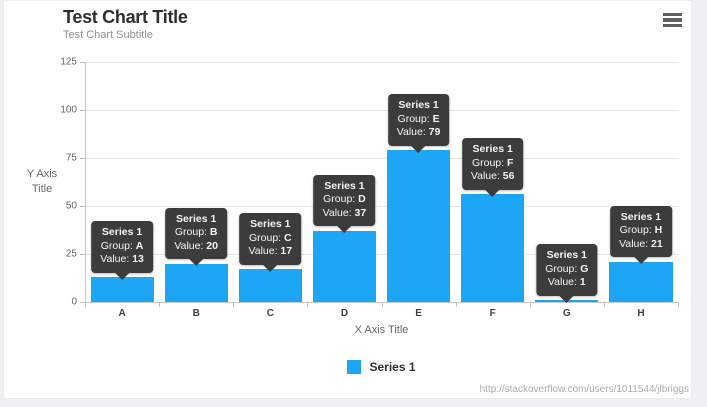 The height and width of the screenshot is (407, 707). What do you see at coordinates (196, 282) in the screenshot?
I see `bar-B` at bounding box center [196, 282].